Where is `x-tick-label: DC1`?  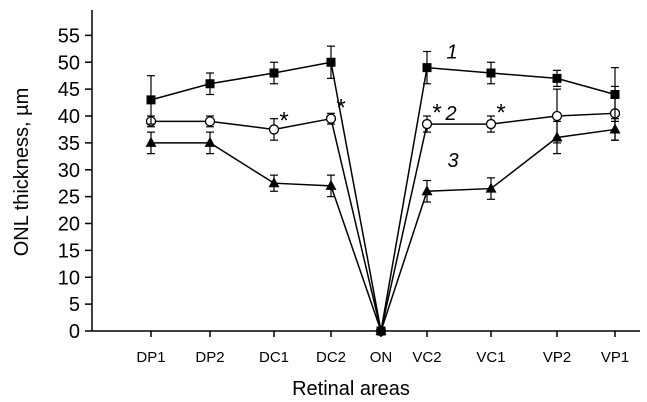
x-tick-label: DC1 is located at coordinates (274, 357).